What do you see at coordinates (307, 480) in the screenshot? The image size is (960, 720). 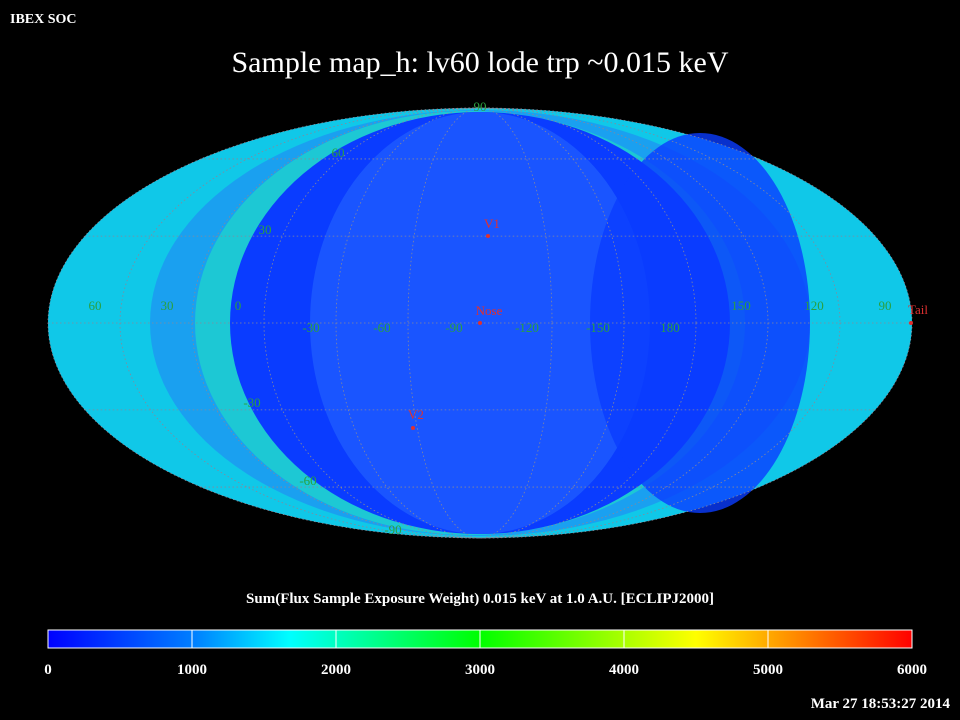 I see `latitude-label: -60` at bounding box center [307, 480].